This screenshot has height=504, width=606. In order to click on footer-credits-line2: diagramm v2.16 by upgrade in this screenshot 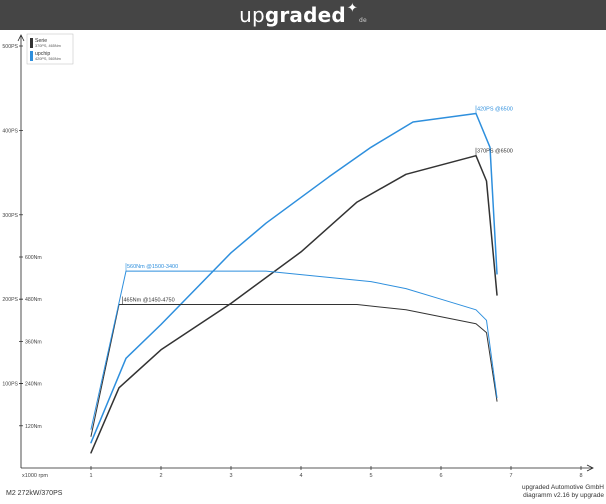, I will do `click(563, 495)`.